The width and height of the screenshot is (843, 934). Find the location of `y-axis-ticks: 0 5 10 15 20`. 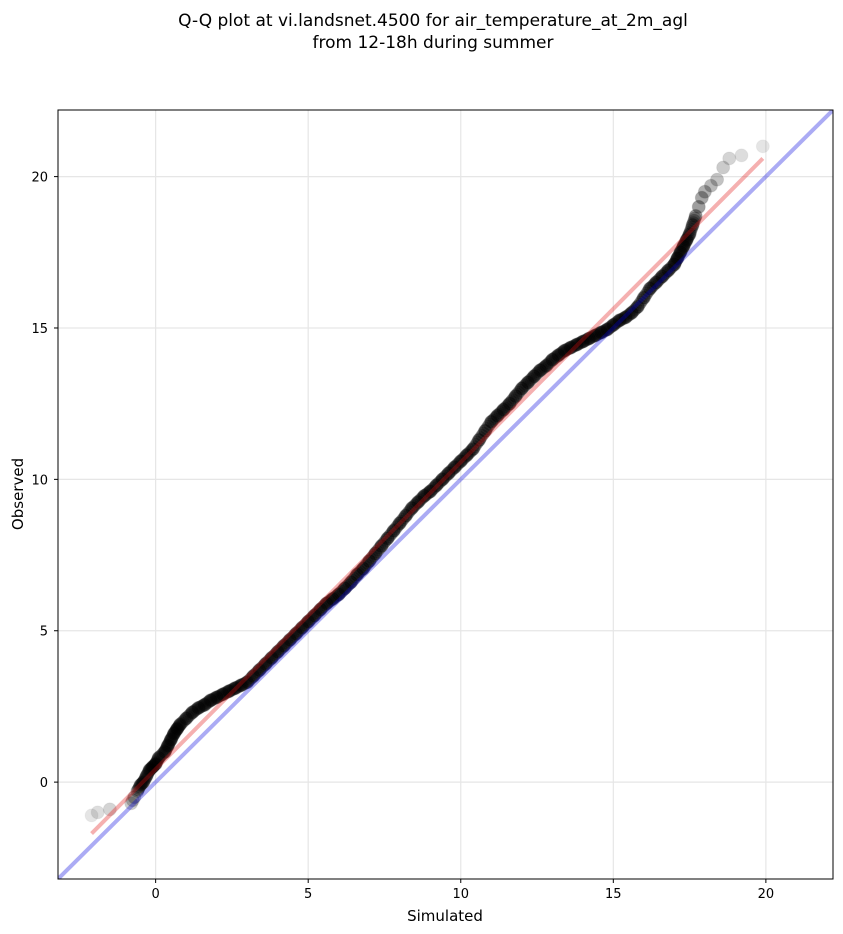

y-axis-ticks: 0 5 10 15 20 is located at coordinates (44, 481).